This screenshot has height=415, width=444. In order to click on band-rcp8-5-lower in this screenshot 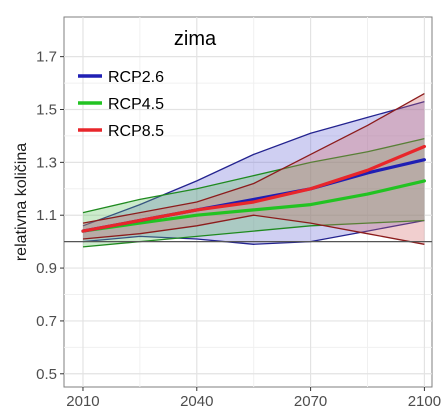, I will do `click(253, 229)`.